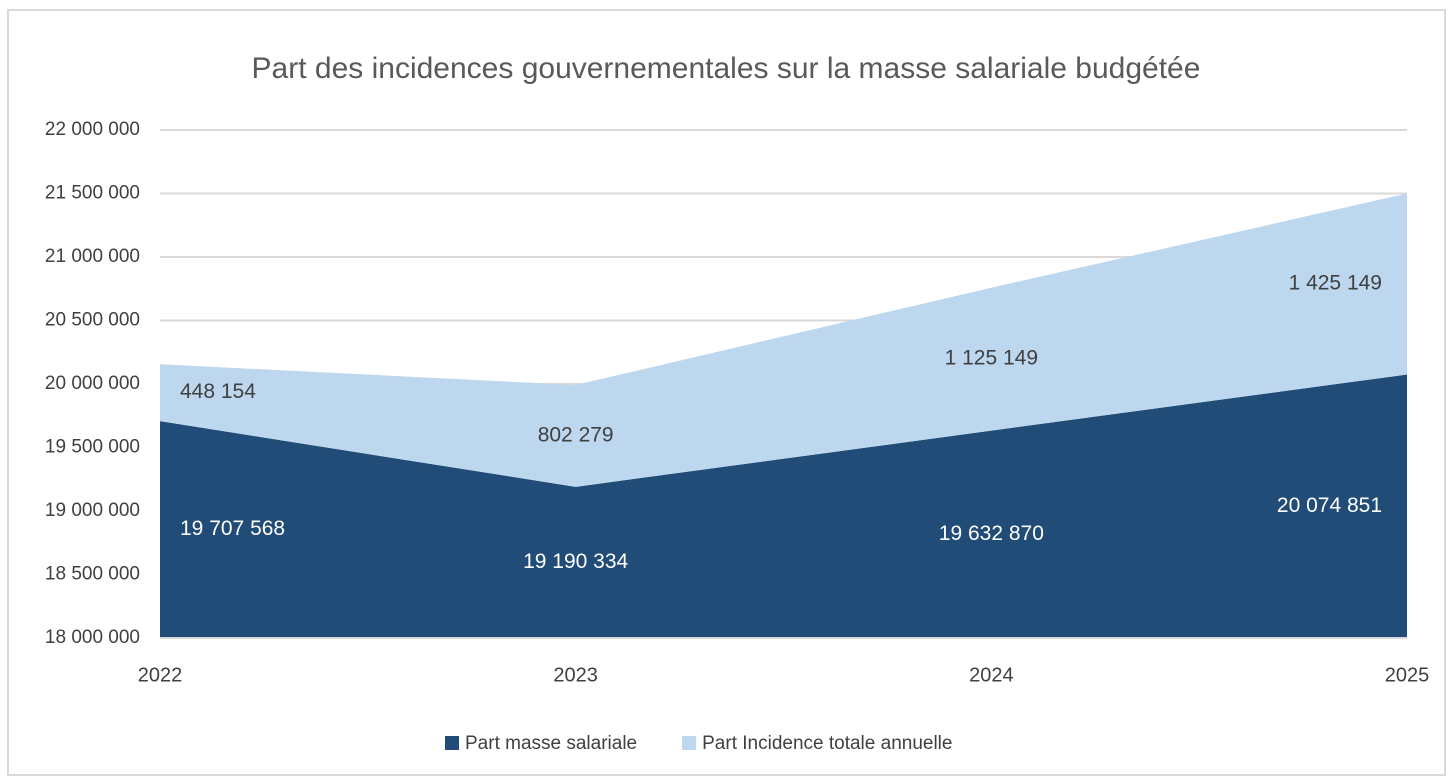 This screenshot has height=783, width=1453. I want to click on data-label: 19 632 870, so click(991, 533).